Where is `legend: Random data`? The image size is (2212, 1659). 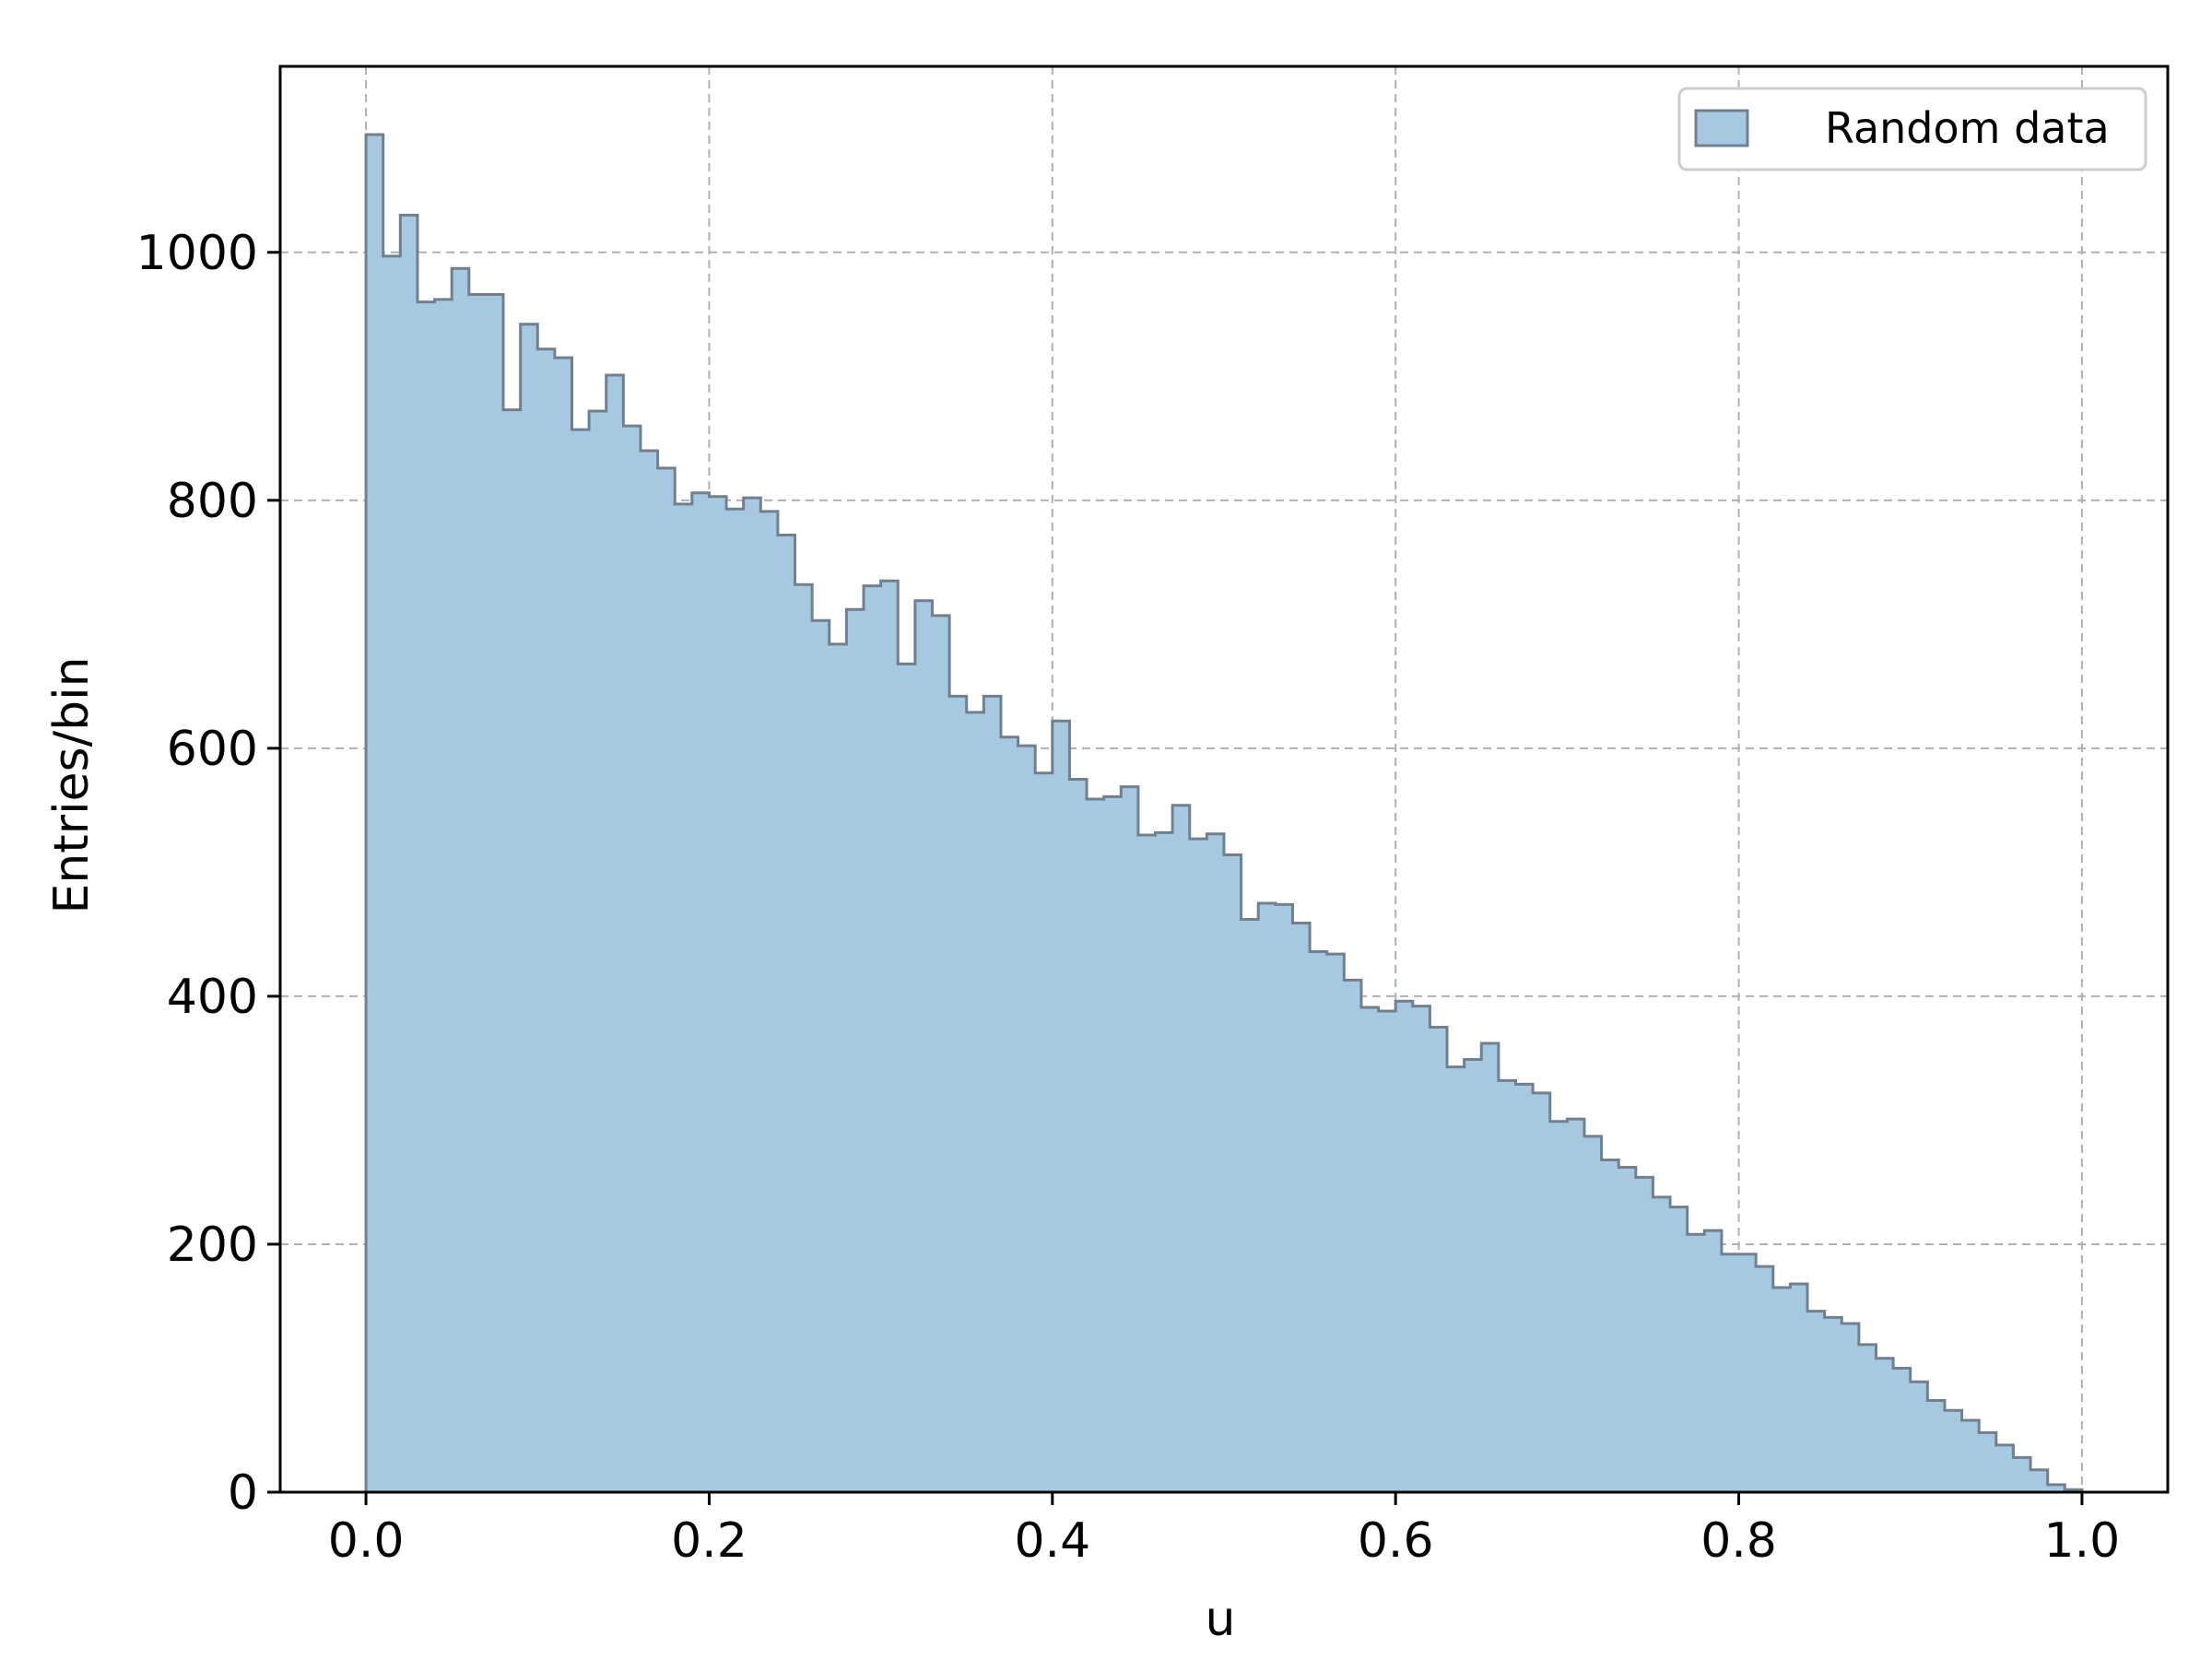
legend: Random data is located at coordinates (1912, 129).